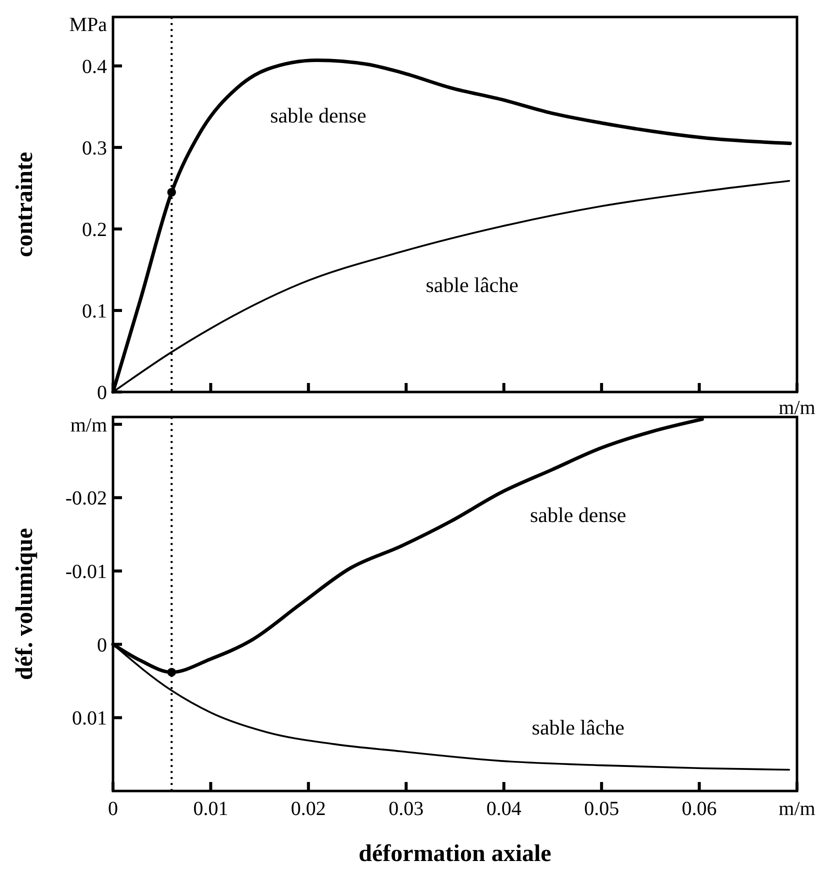 Image resolution: width=821 pixels, height=873 pixels. What do you see at coordinates (406, 809) in the screenshot?
I see `x-tick-label: 0.03` at bounding box center [406, 809].